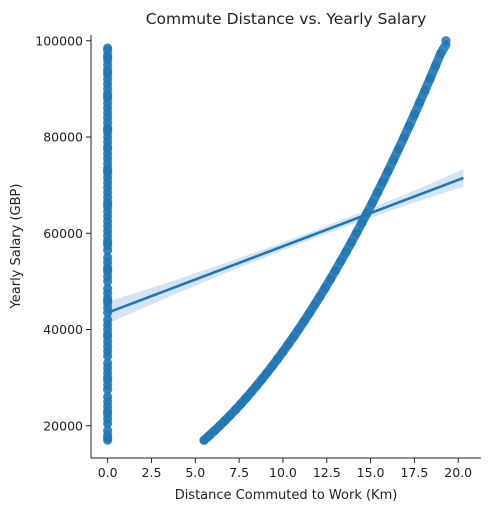  I want to click on x-tick-label: 12.5, so click(327, 472).